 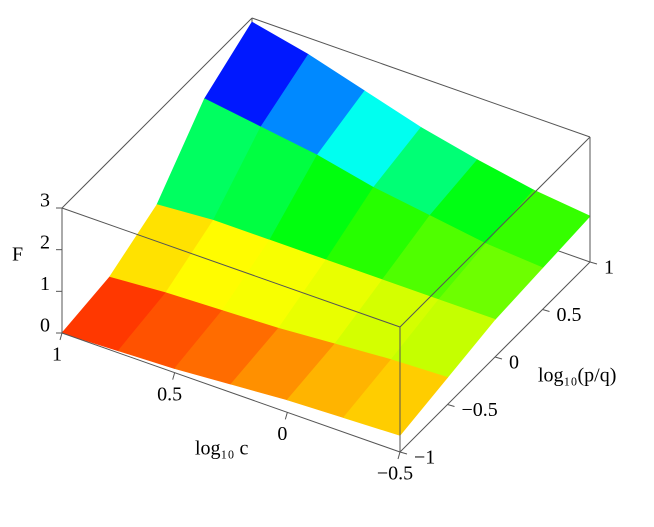 I want to click on y-tick-label: −0.5, so click(x=480, y=410).